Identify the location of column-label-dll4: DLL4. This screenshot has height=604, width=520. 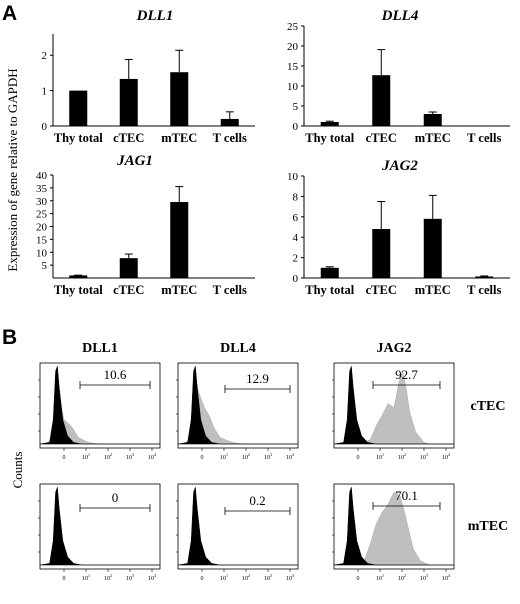
(238, 348).